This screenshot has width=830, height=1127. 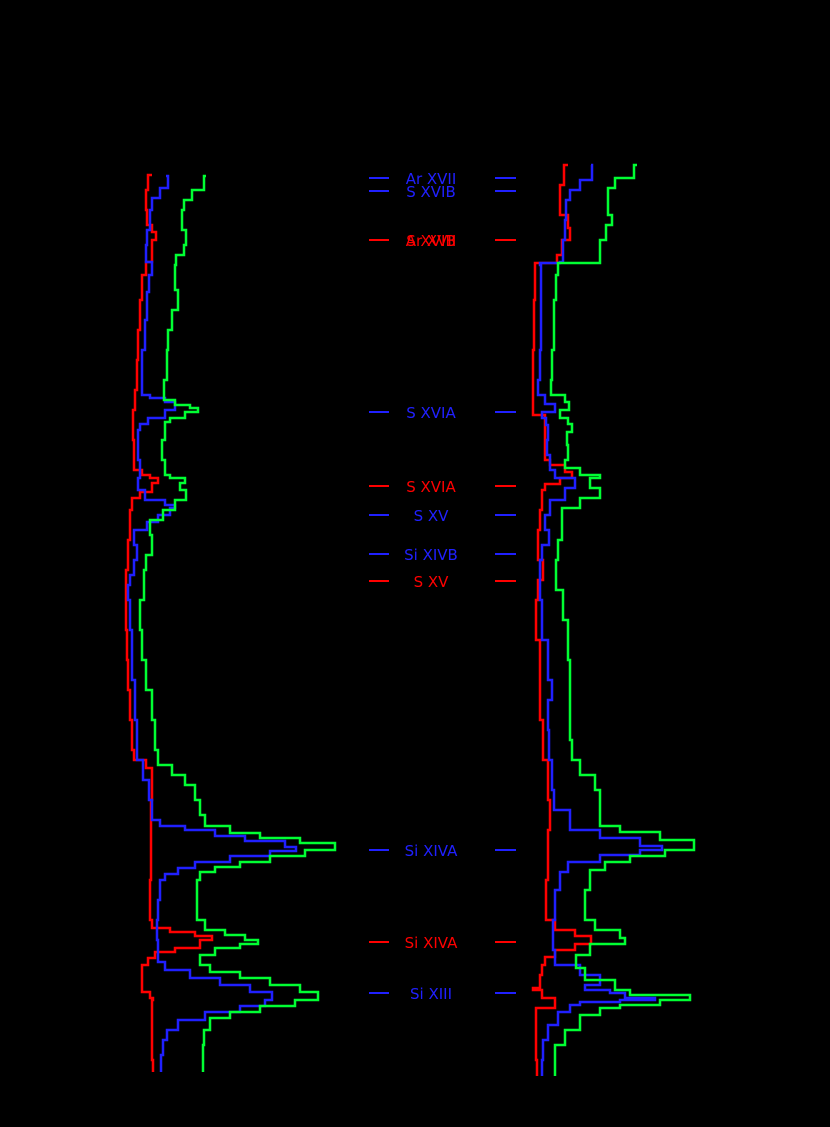 I want to click on right-panel-green-series, so click(x=622, y=619).